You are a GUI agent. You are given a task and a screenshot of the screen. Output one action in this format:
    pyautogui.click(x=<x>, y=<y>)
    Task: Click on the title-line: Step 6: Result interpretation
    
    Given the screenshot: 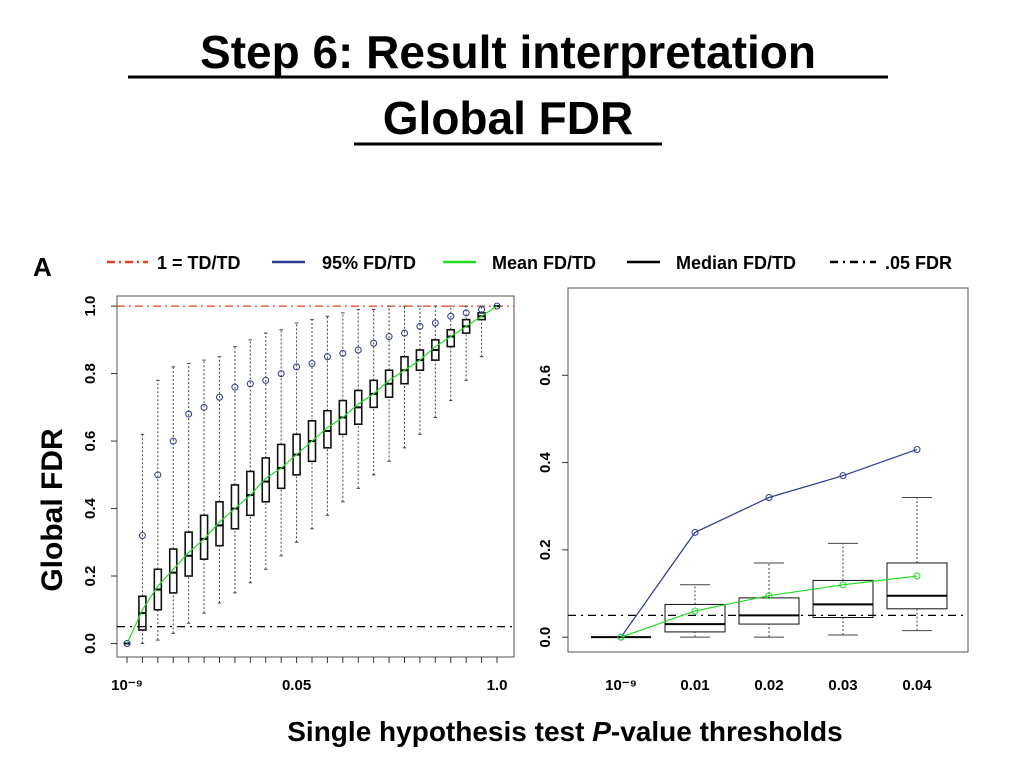 What is the action you would take?
    pyautogui.click(x=508, y=52)
    